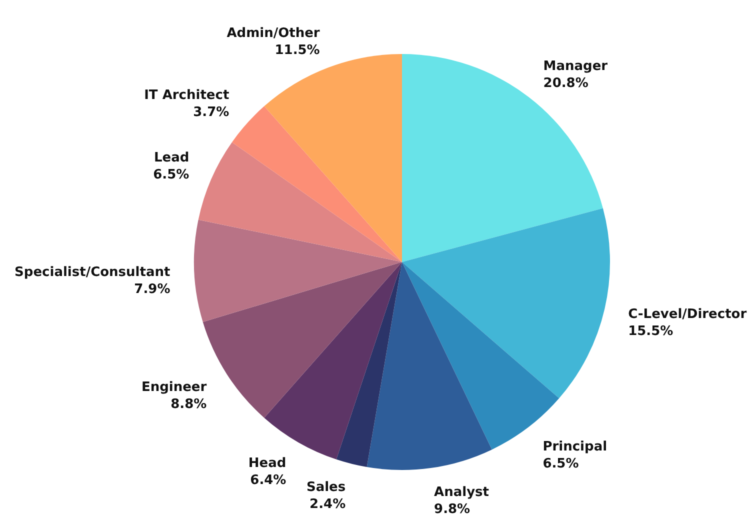 The height and width of the screenshot is (532, 750). I want to click on slice-label: Lead, so click(172, 158).